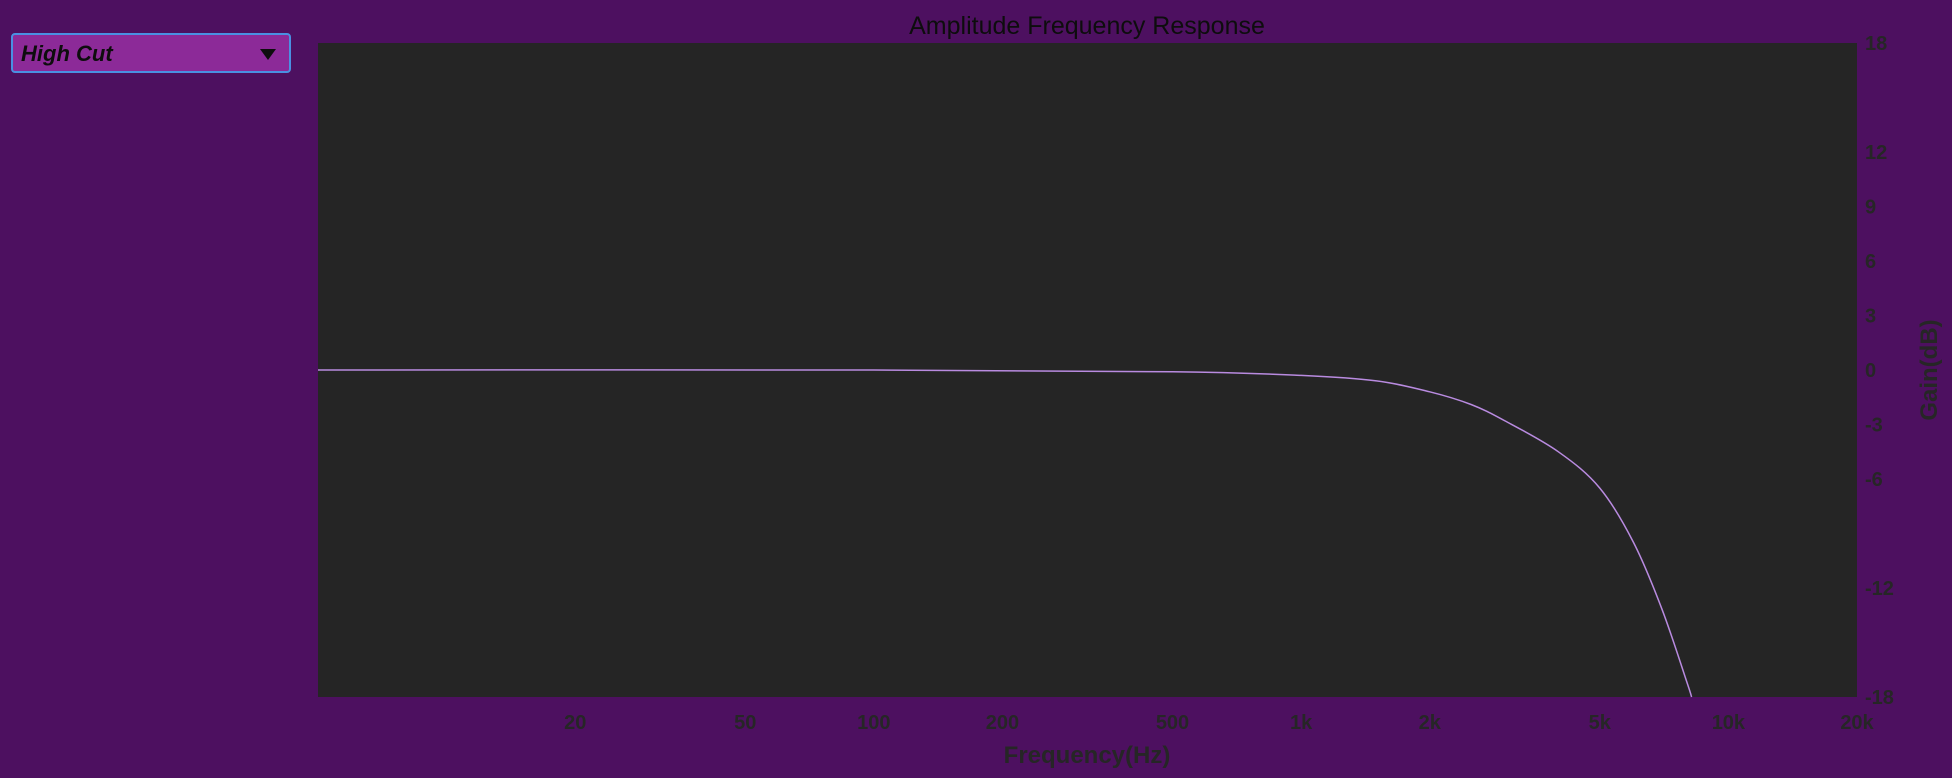 The image size is (1952, 778). What do you see at coordinates (1879, 589) in the screenshot?
I see `y-tick-label: -12` at bounding box center [1879, 589].